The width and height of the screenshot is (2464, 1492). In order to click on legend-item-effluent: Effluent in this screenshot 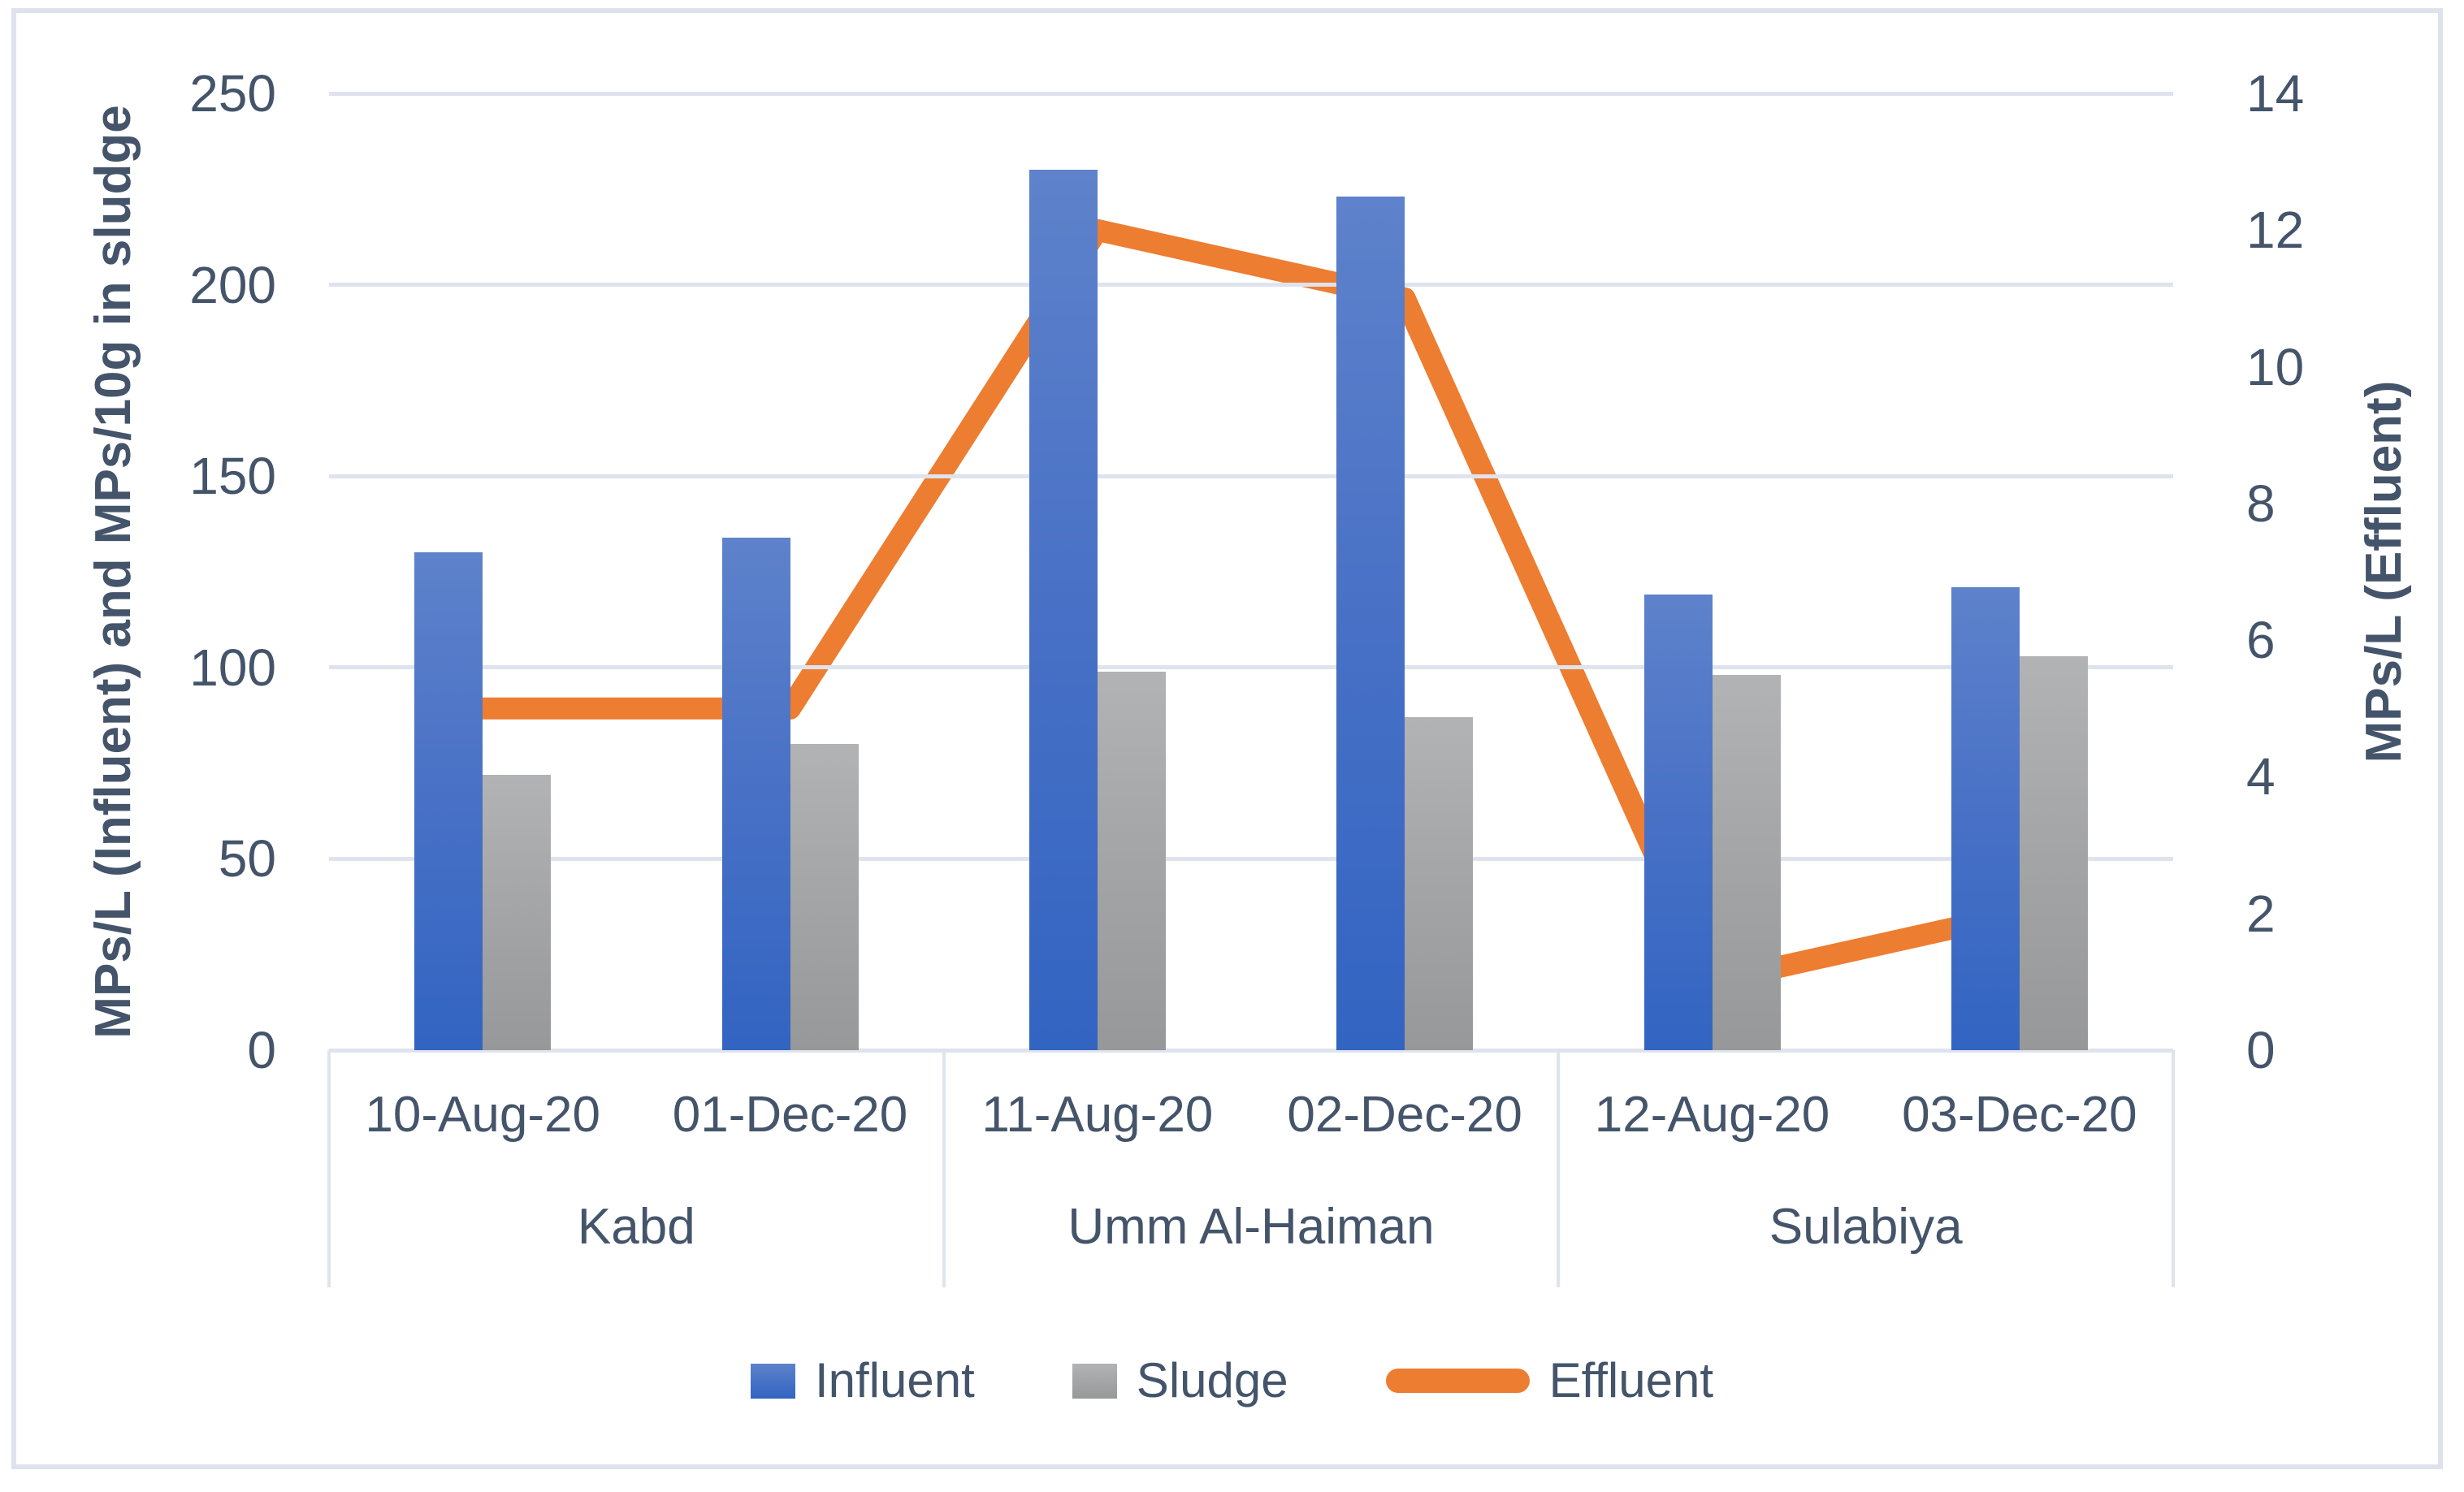, I will do `click(1549, 1380)`.